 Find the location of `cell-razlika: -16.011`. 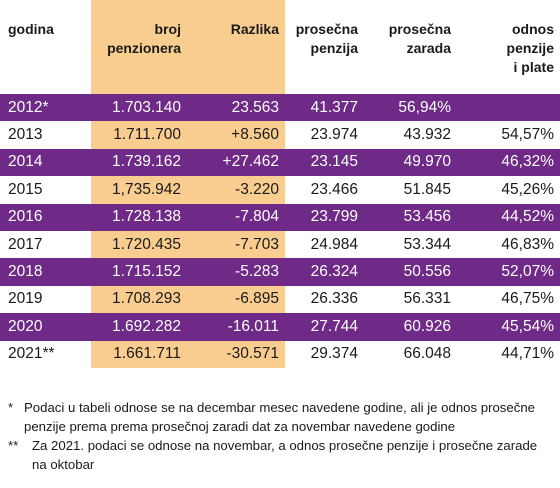

cell-razlika: -16.011 is located at coordinates (236, 327).